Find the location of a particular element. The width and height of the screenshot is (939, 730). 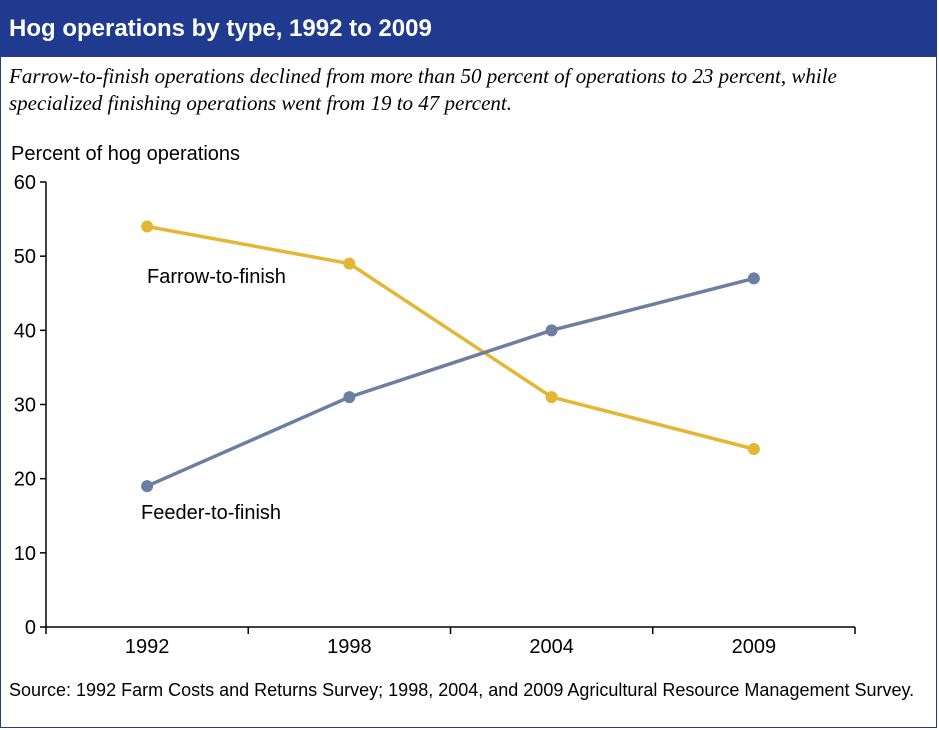

series-label-farrow-to-finish: Farrow-to-finish is located at coordinates (216, 277).